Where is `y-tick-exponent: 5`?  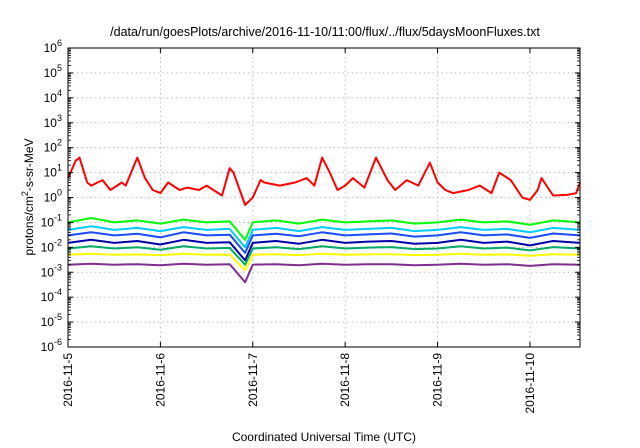 y-tick-exponent: 5 is located at coordinates (59, 68).